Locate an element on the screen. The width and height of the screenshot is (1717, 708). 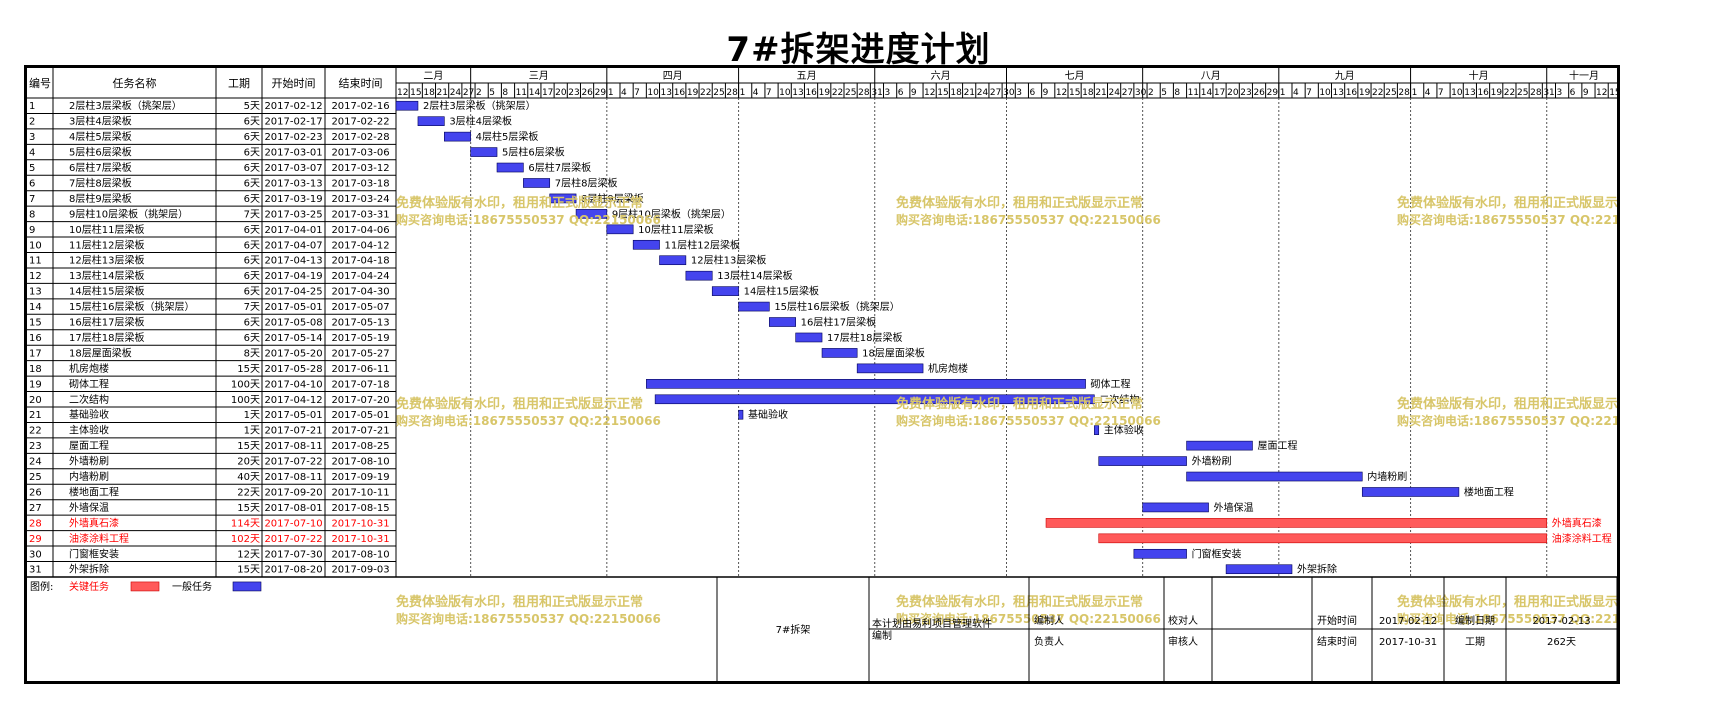
task-id: 25 is located at coordinates (35, 477).